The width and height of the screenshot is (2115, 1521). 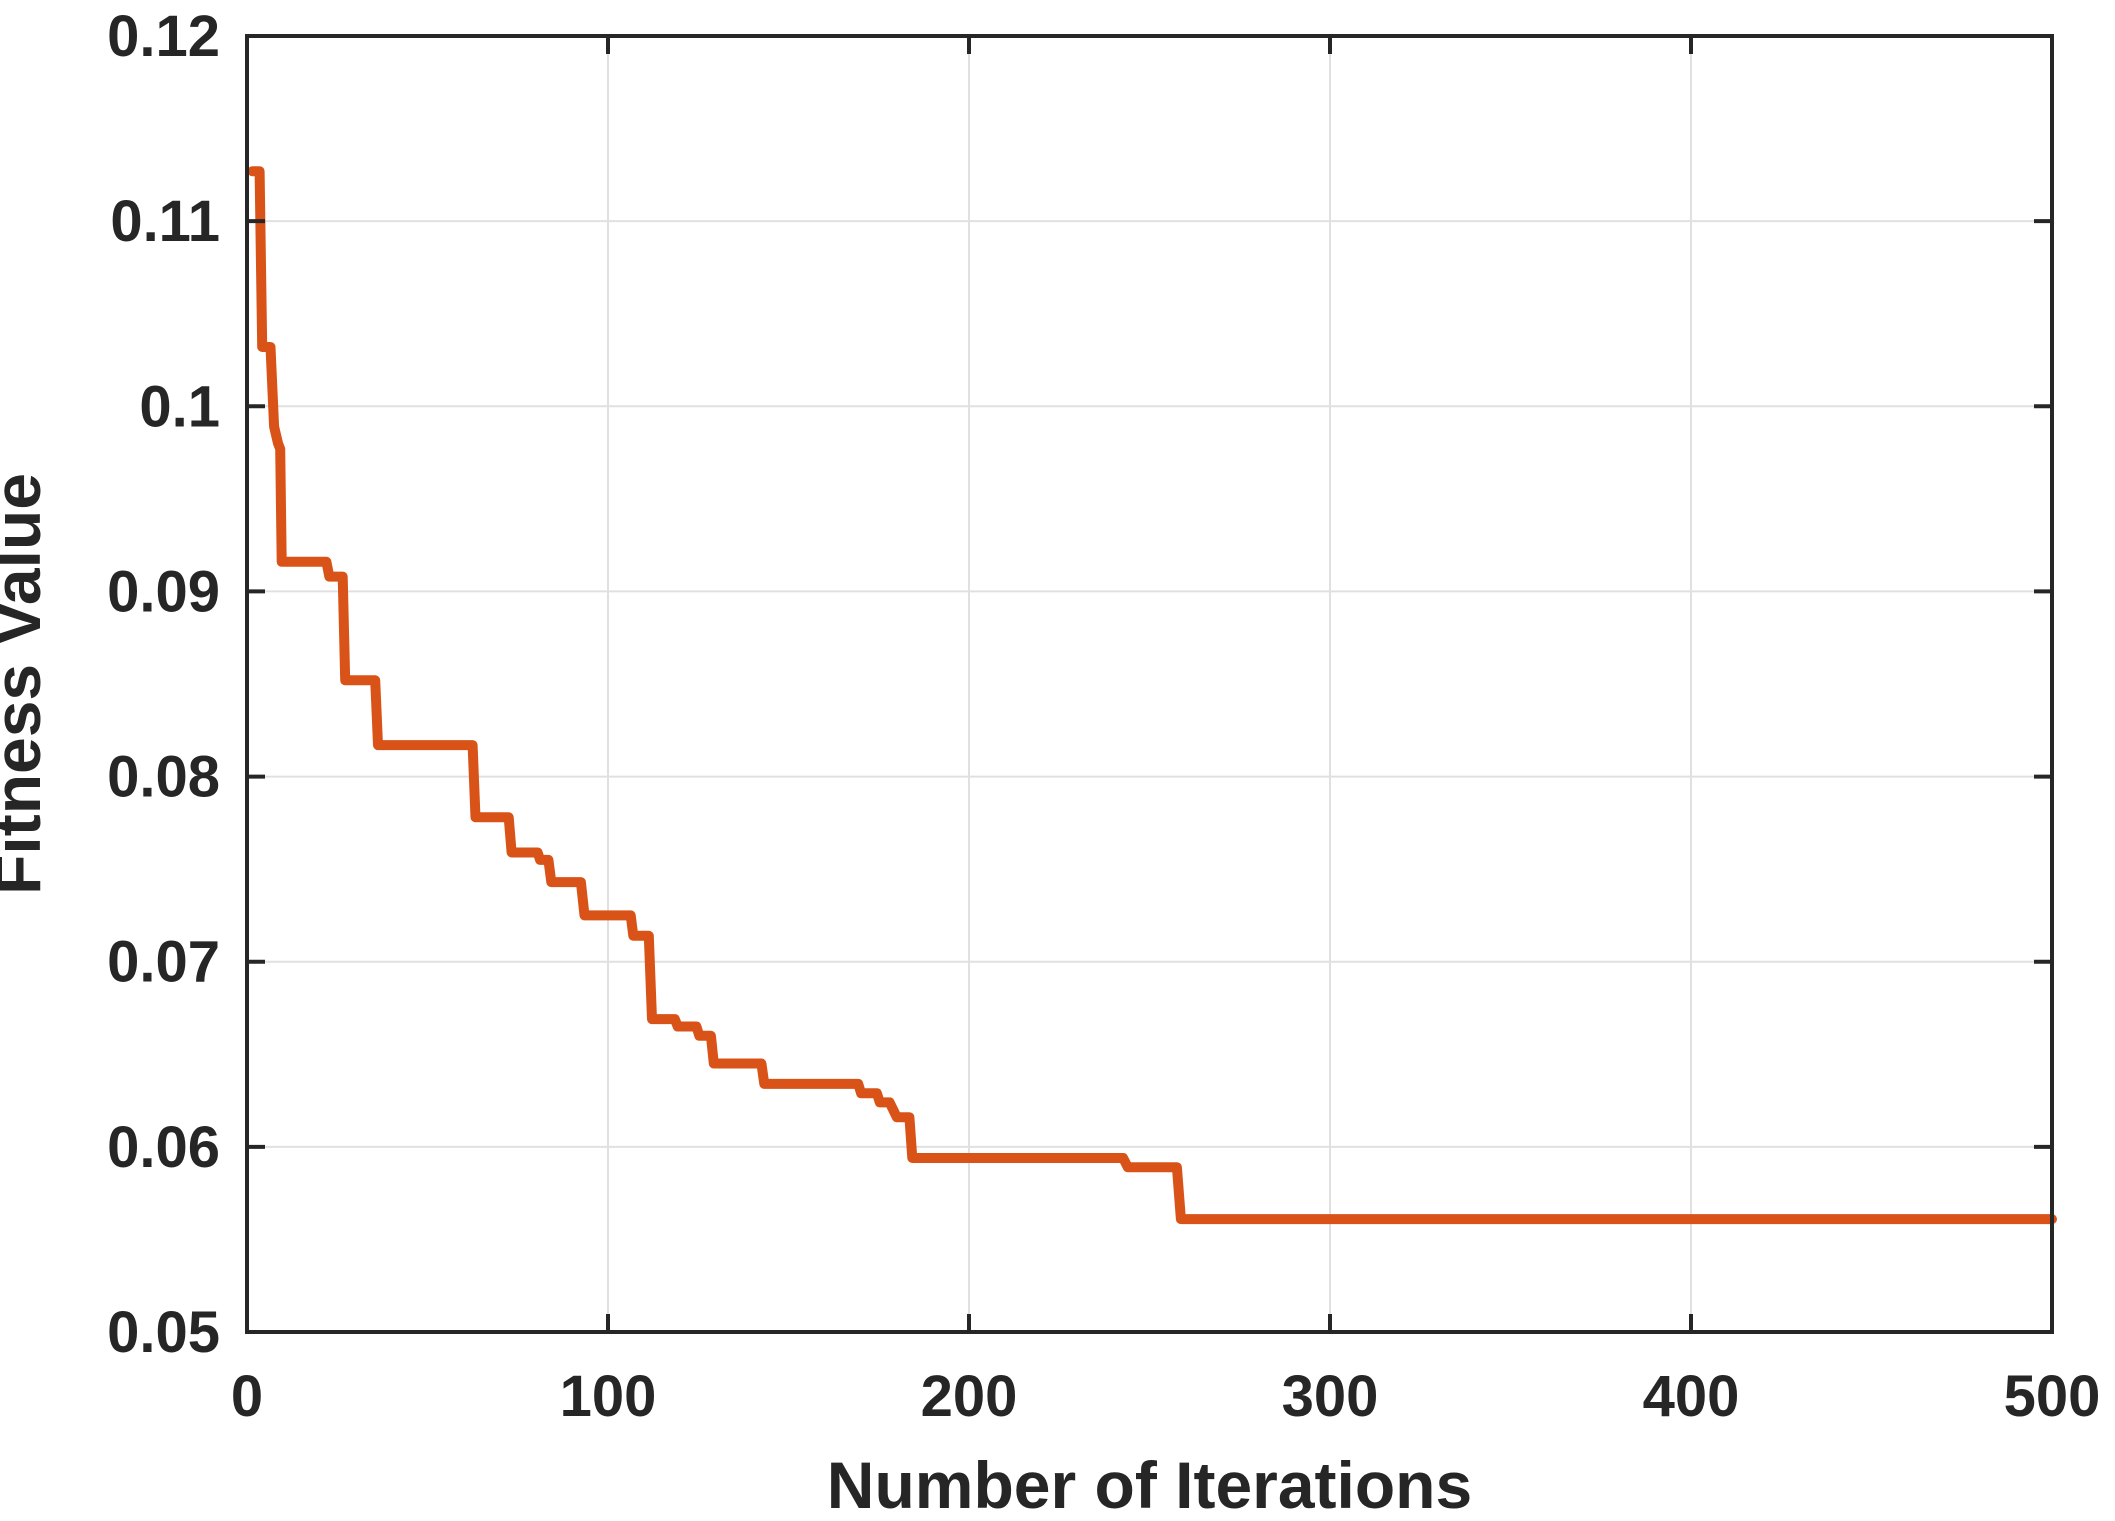 What do you see at coordinates (163, 1147) in the screenshot?
I see `y-tick-label: 0.06` at bounding box center [163, 1147].